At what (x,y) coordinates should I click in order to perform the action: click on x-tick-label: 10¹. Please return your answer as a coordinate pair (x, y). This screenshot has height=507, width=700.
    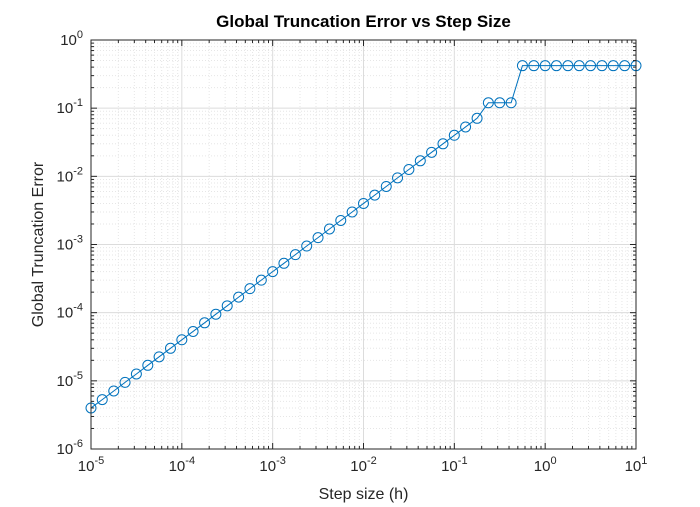
    Looking at the image, I should click on (636, 465).